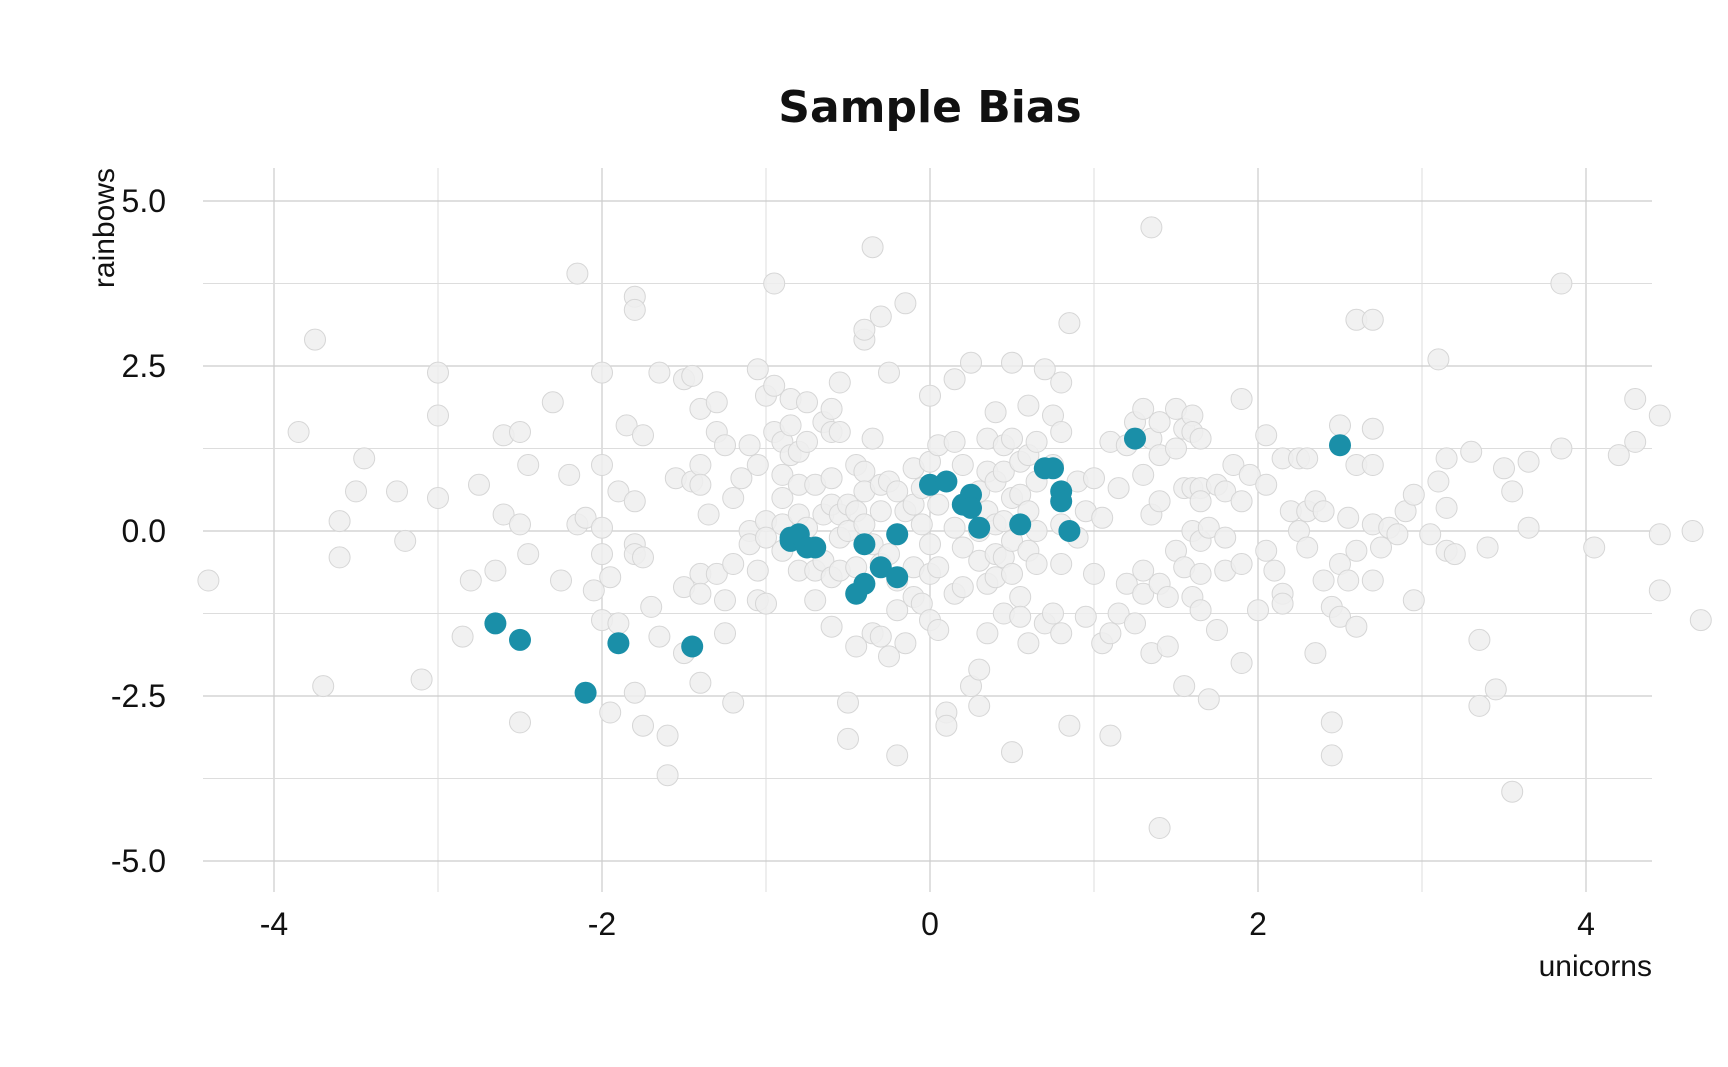 The height and width of the screenshot is (1067, 1728). What do you see at coordinates (1258, 924) in the screenshot?
I see `x-tick-label: 2` at bounding box center [1258, 924].